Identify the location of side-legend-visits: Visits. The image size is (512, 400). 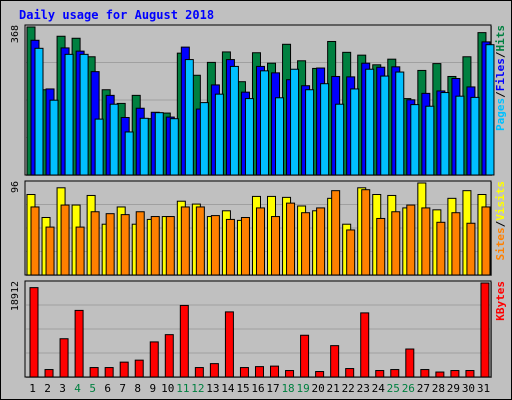
(500, 201).